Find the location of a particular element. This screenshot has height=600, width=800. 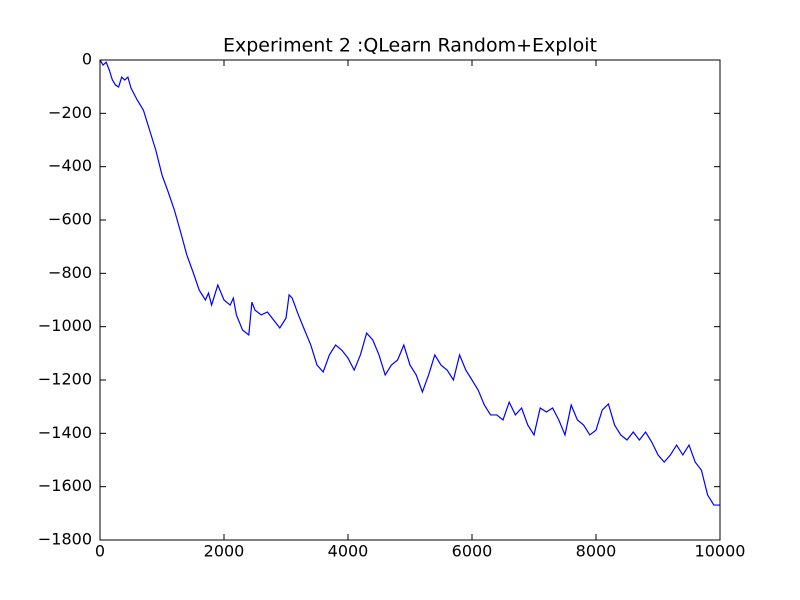

x-tick-label: 6000 is located at coordinates (472, 551).